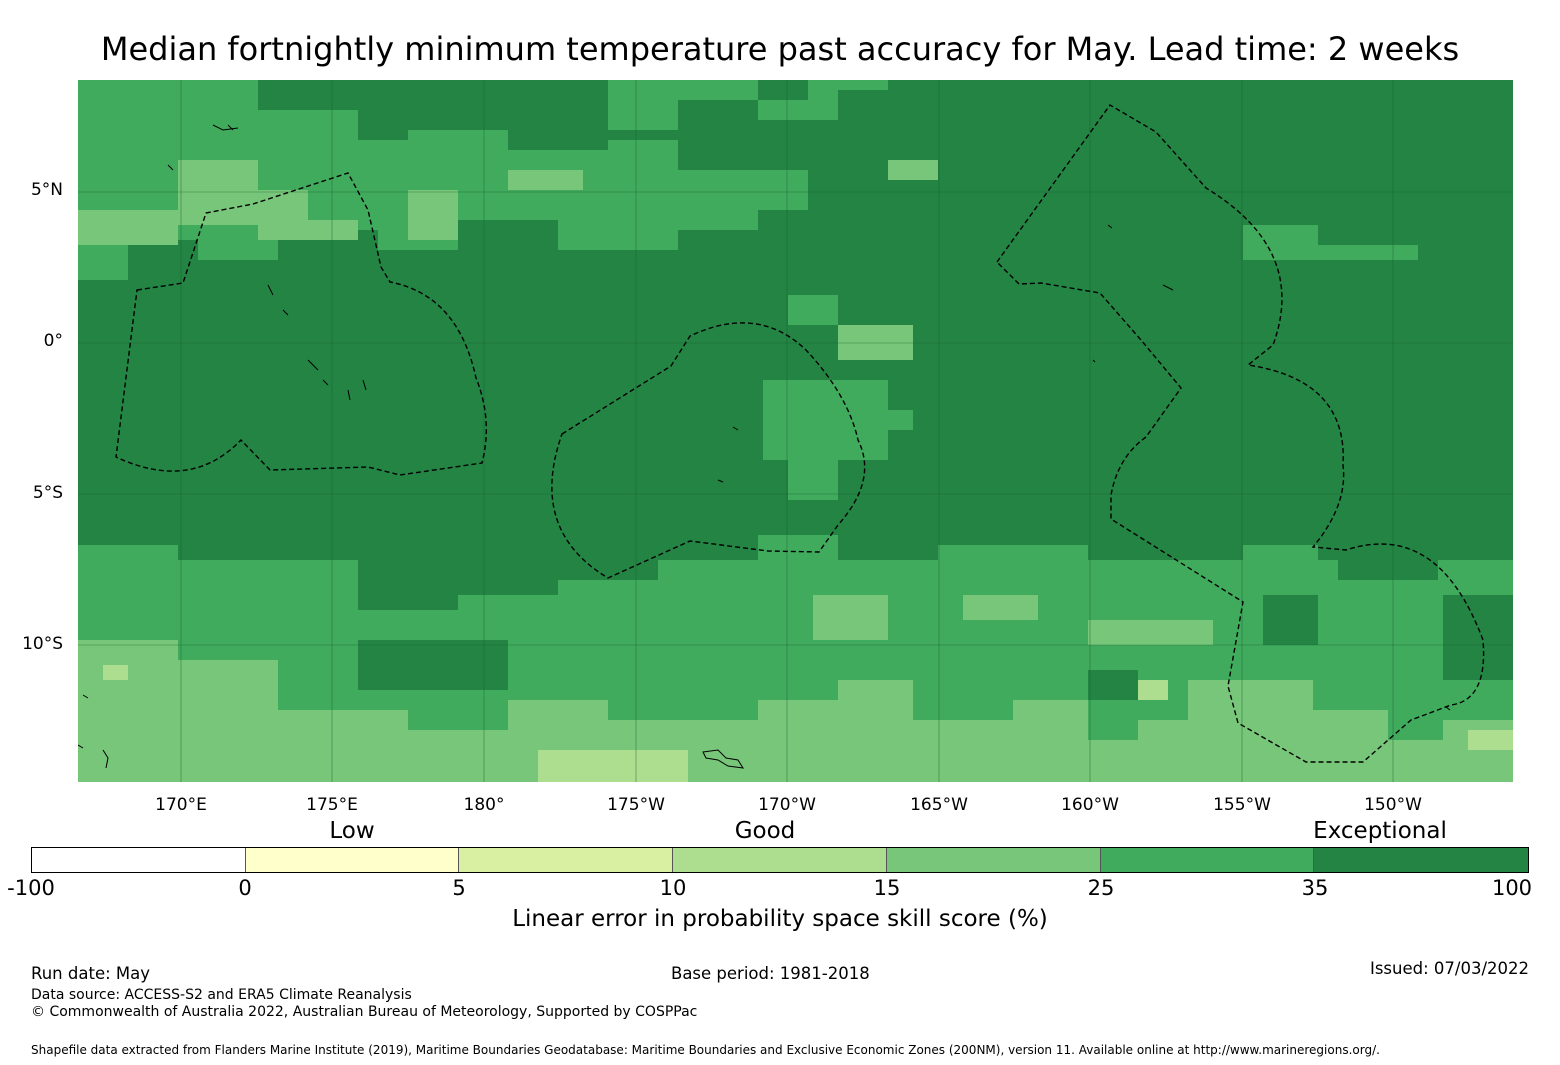 The height and width of the screenshot is (1065, 1560). I want to click on patch-north-light, so click(218, 202).